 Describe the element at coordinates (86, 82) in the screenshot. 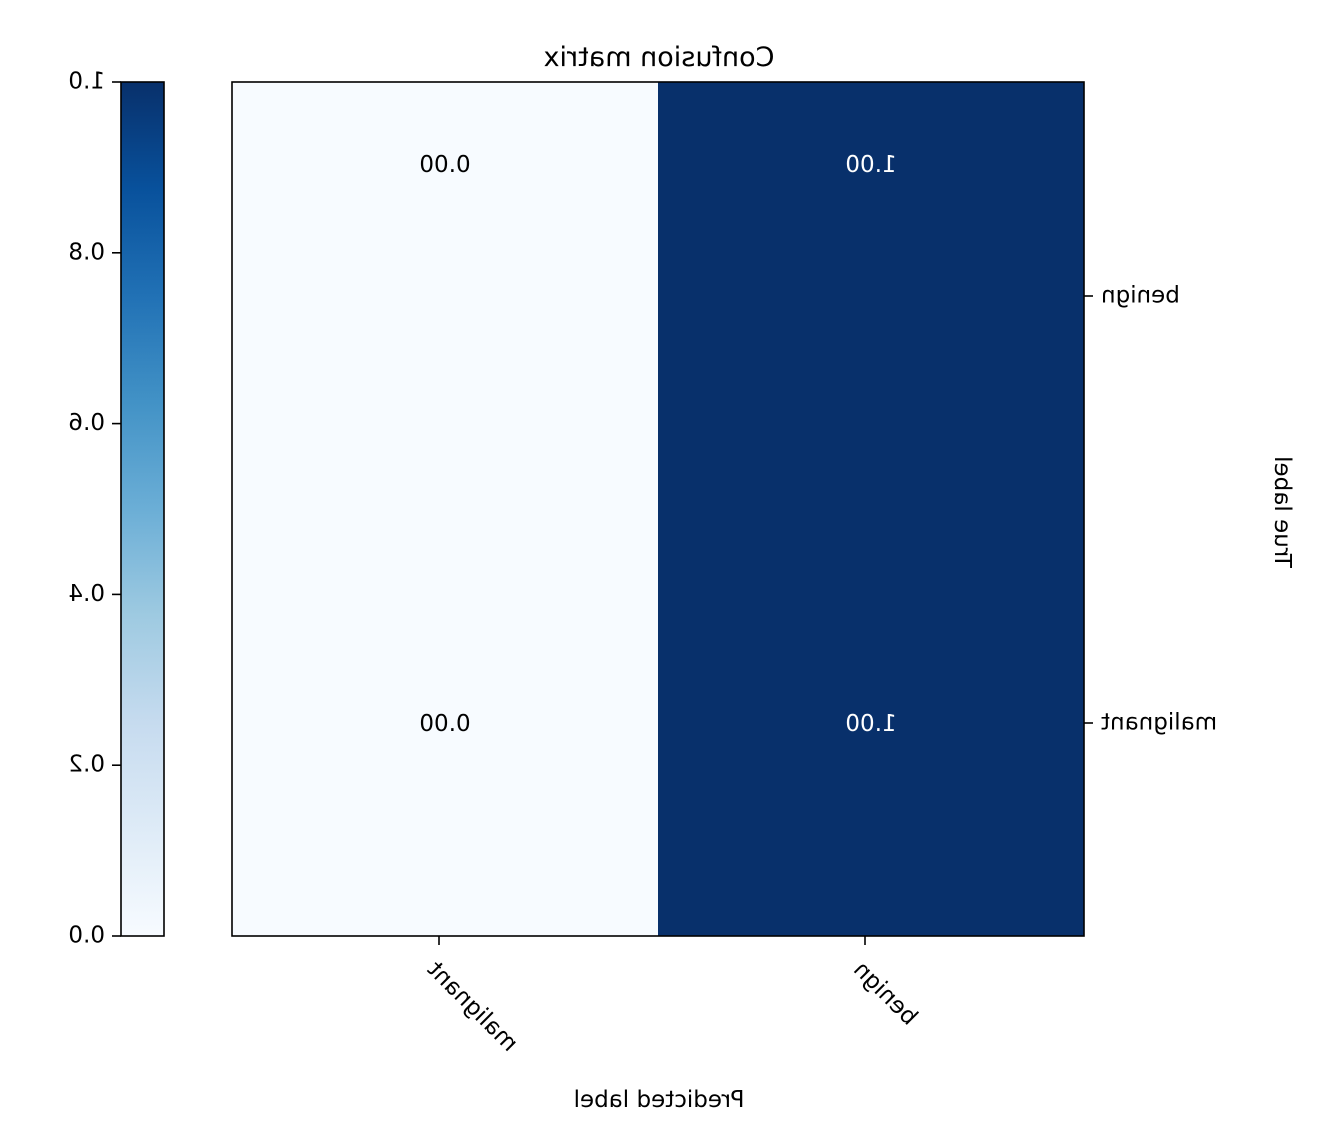

I see `colorbar-tick-label-1.0: 1.0` at that location.